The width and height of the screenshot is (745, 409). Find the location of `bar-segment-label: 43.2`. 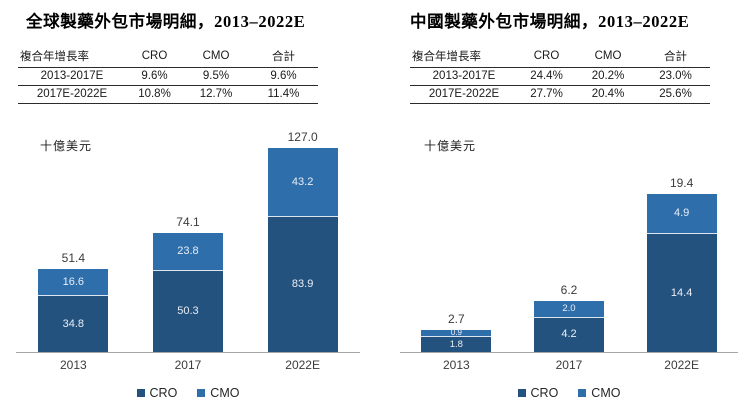

bar-segment-label: 43.2 is located at coordinates (302, 181).